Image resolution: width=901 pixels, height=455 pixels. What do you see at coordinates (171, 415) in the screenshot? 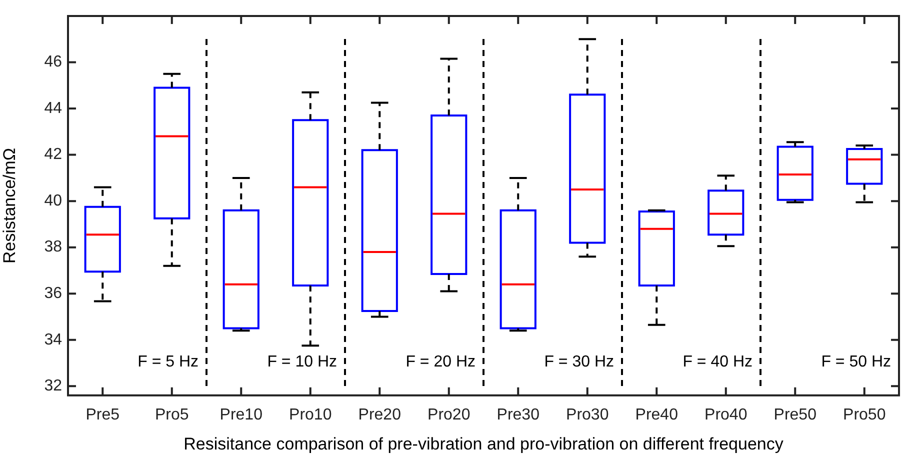
I see `x-tick-label: Pro5` at bounding box center [171, 415].